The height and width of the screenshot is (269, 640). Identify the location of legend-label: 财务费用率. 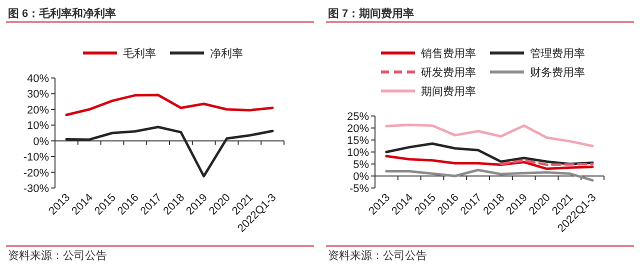
(557, 72).